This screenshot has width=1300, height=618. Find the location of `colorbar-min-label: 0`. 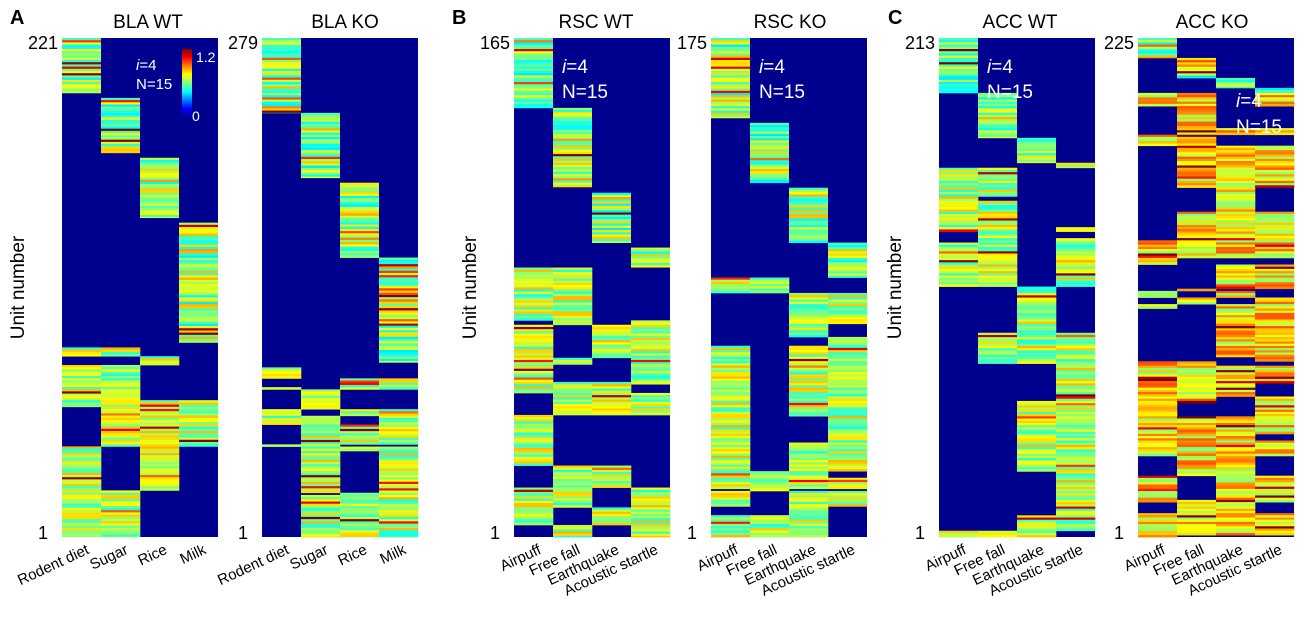

colorbar-min-label: 0 is located at coordinates (196, 116).